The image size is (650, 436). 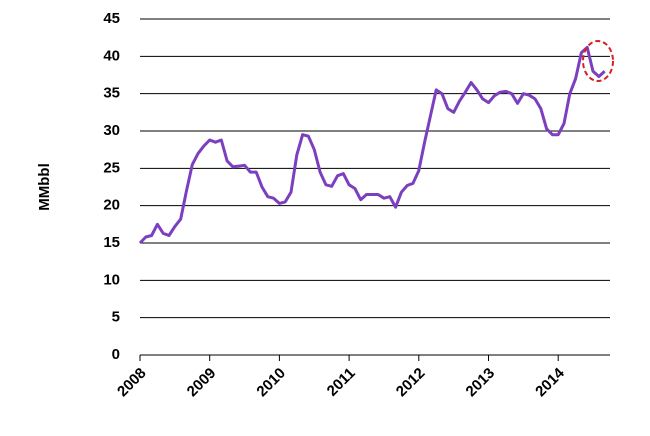 I want to click on y-tick-label: 40, so click(x=111, y=55).